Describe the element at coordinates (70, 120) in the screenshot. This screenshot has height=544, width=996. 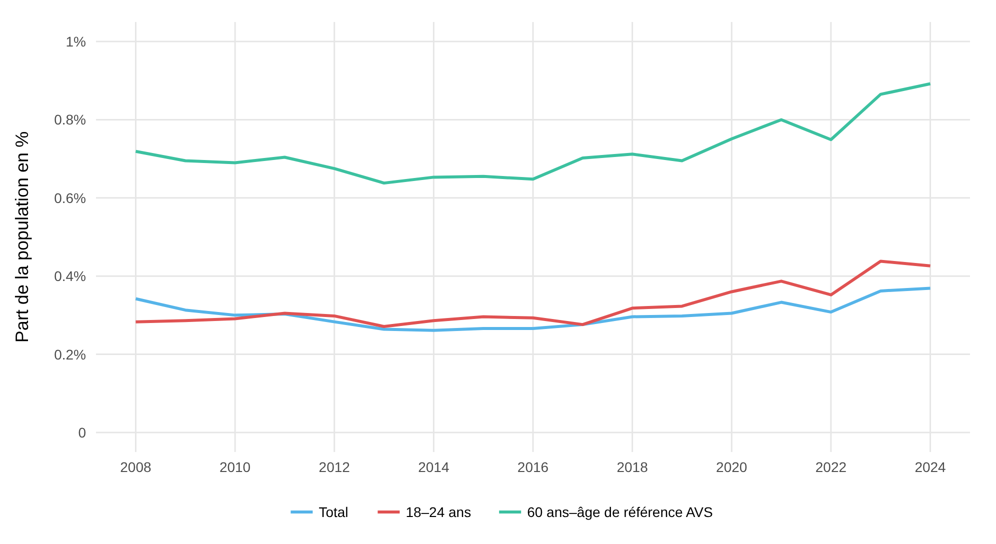
I see `y-tick-label: 0.8%` at that location.